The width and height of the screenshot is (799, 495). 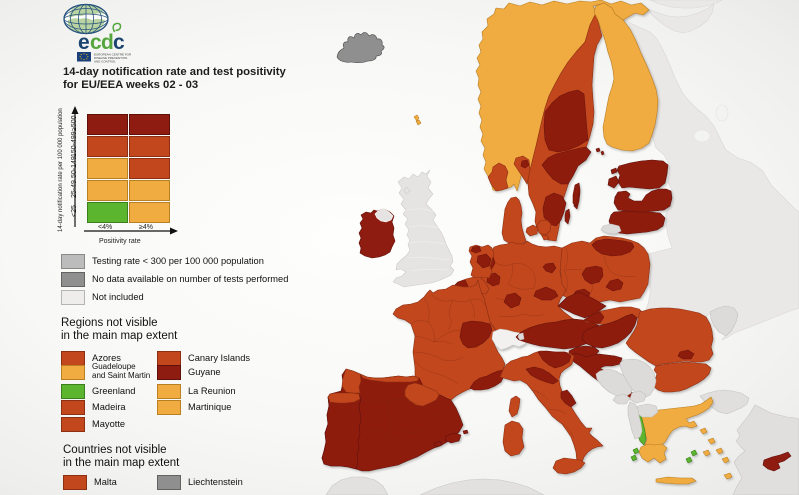 I want to click on svg-text: d, so click(x=107, y=42).